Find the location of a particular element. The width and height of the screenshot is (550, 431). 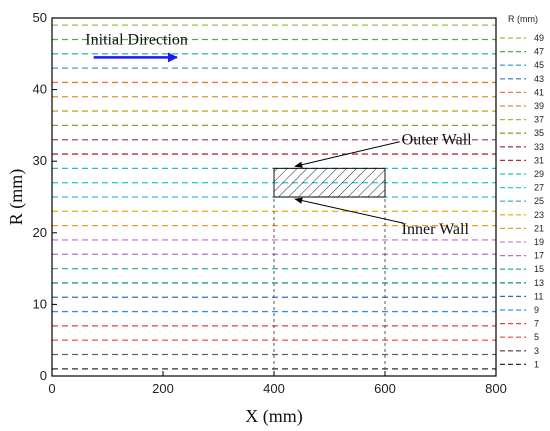

legend-entry-r21: 21 is located at coordinates (539, 228).